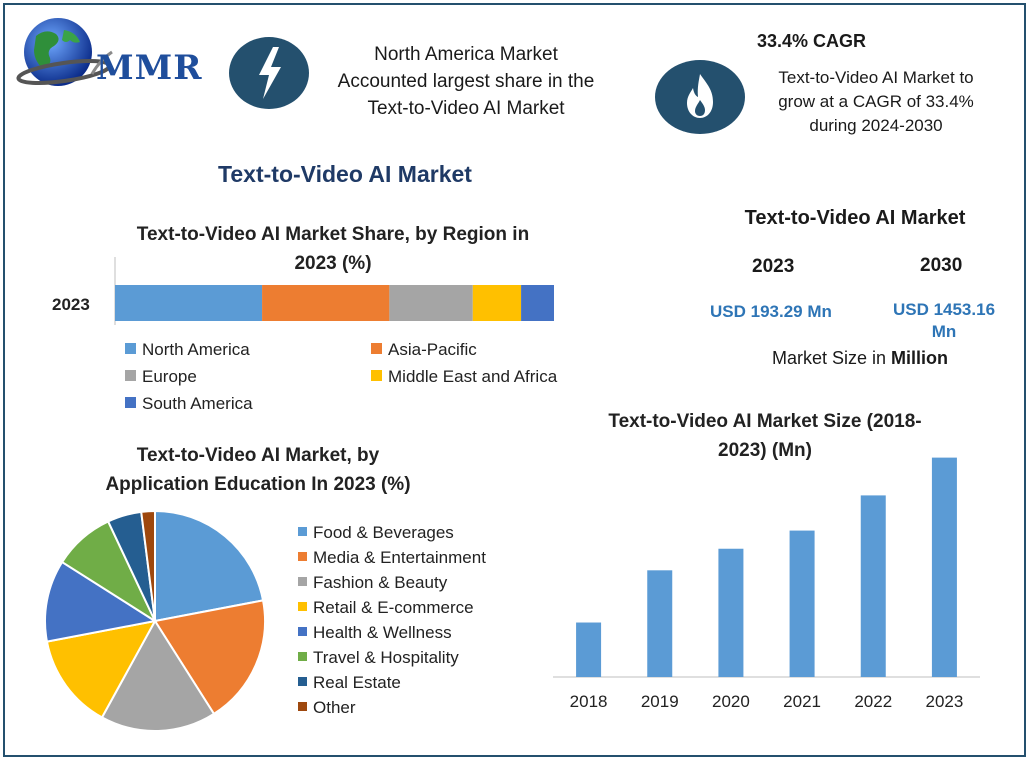  What do you see at coordinates (941, 265) in the screenshot?
I see `year-2030-label: 2030` at bounding box center [941, 265].